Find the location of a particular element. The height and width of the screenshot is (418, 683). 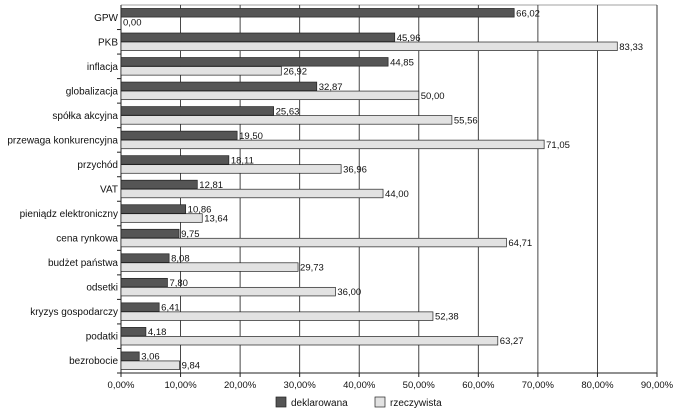

value-label-rzeczywista-4: 55,56 is located at coordinates (466, 120).